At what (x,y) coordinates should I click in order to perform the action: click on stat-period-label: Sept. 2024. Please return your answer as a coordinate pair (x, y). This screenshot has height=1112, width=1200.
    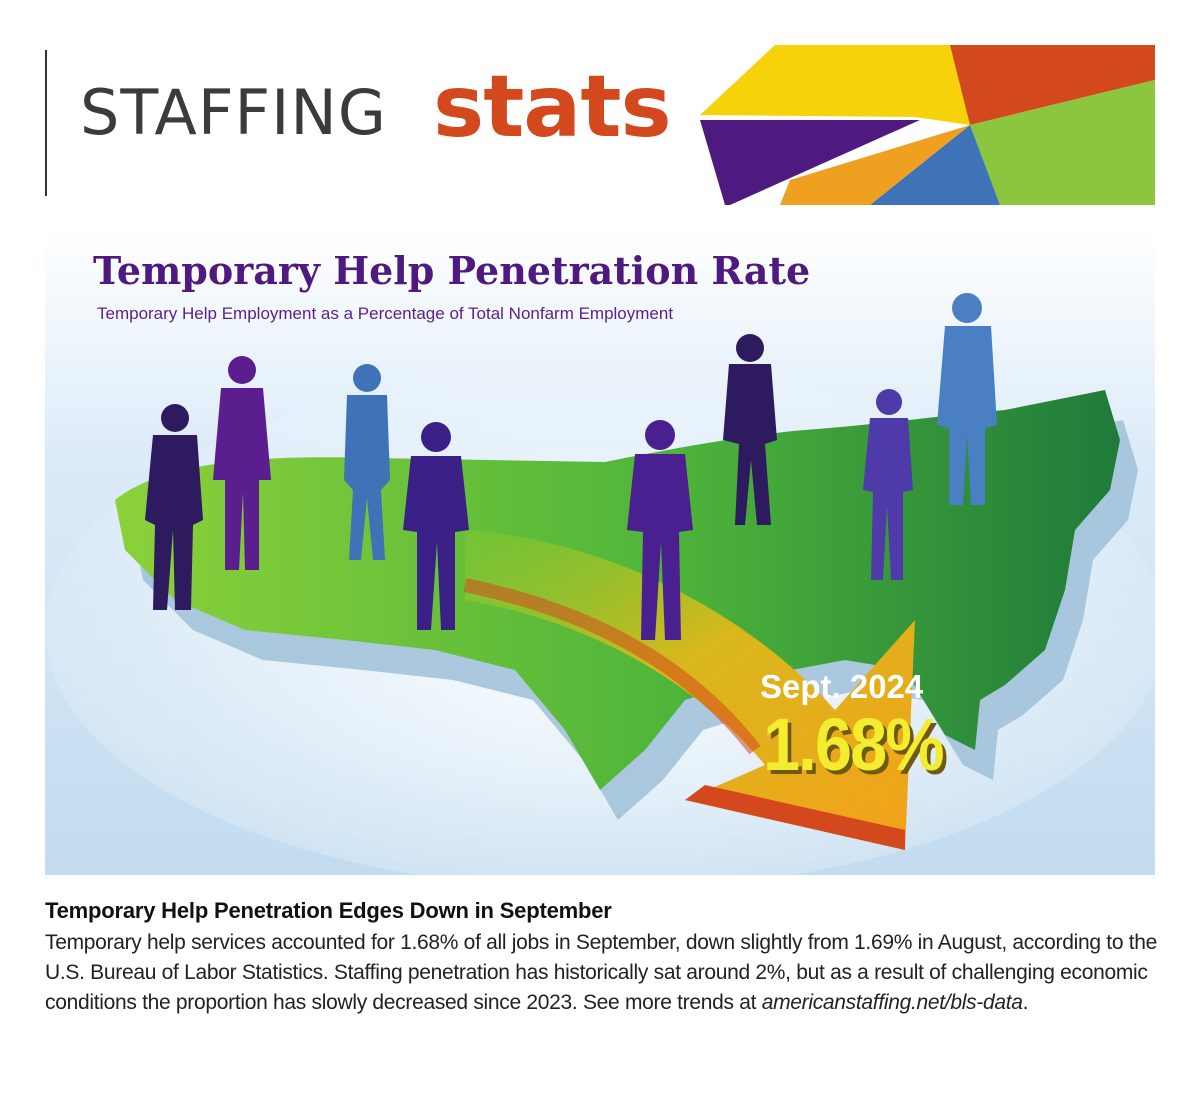
    Looking at the image, I should click on (841, 687).